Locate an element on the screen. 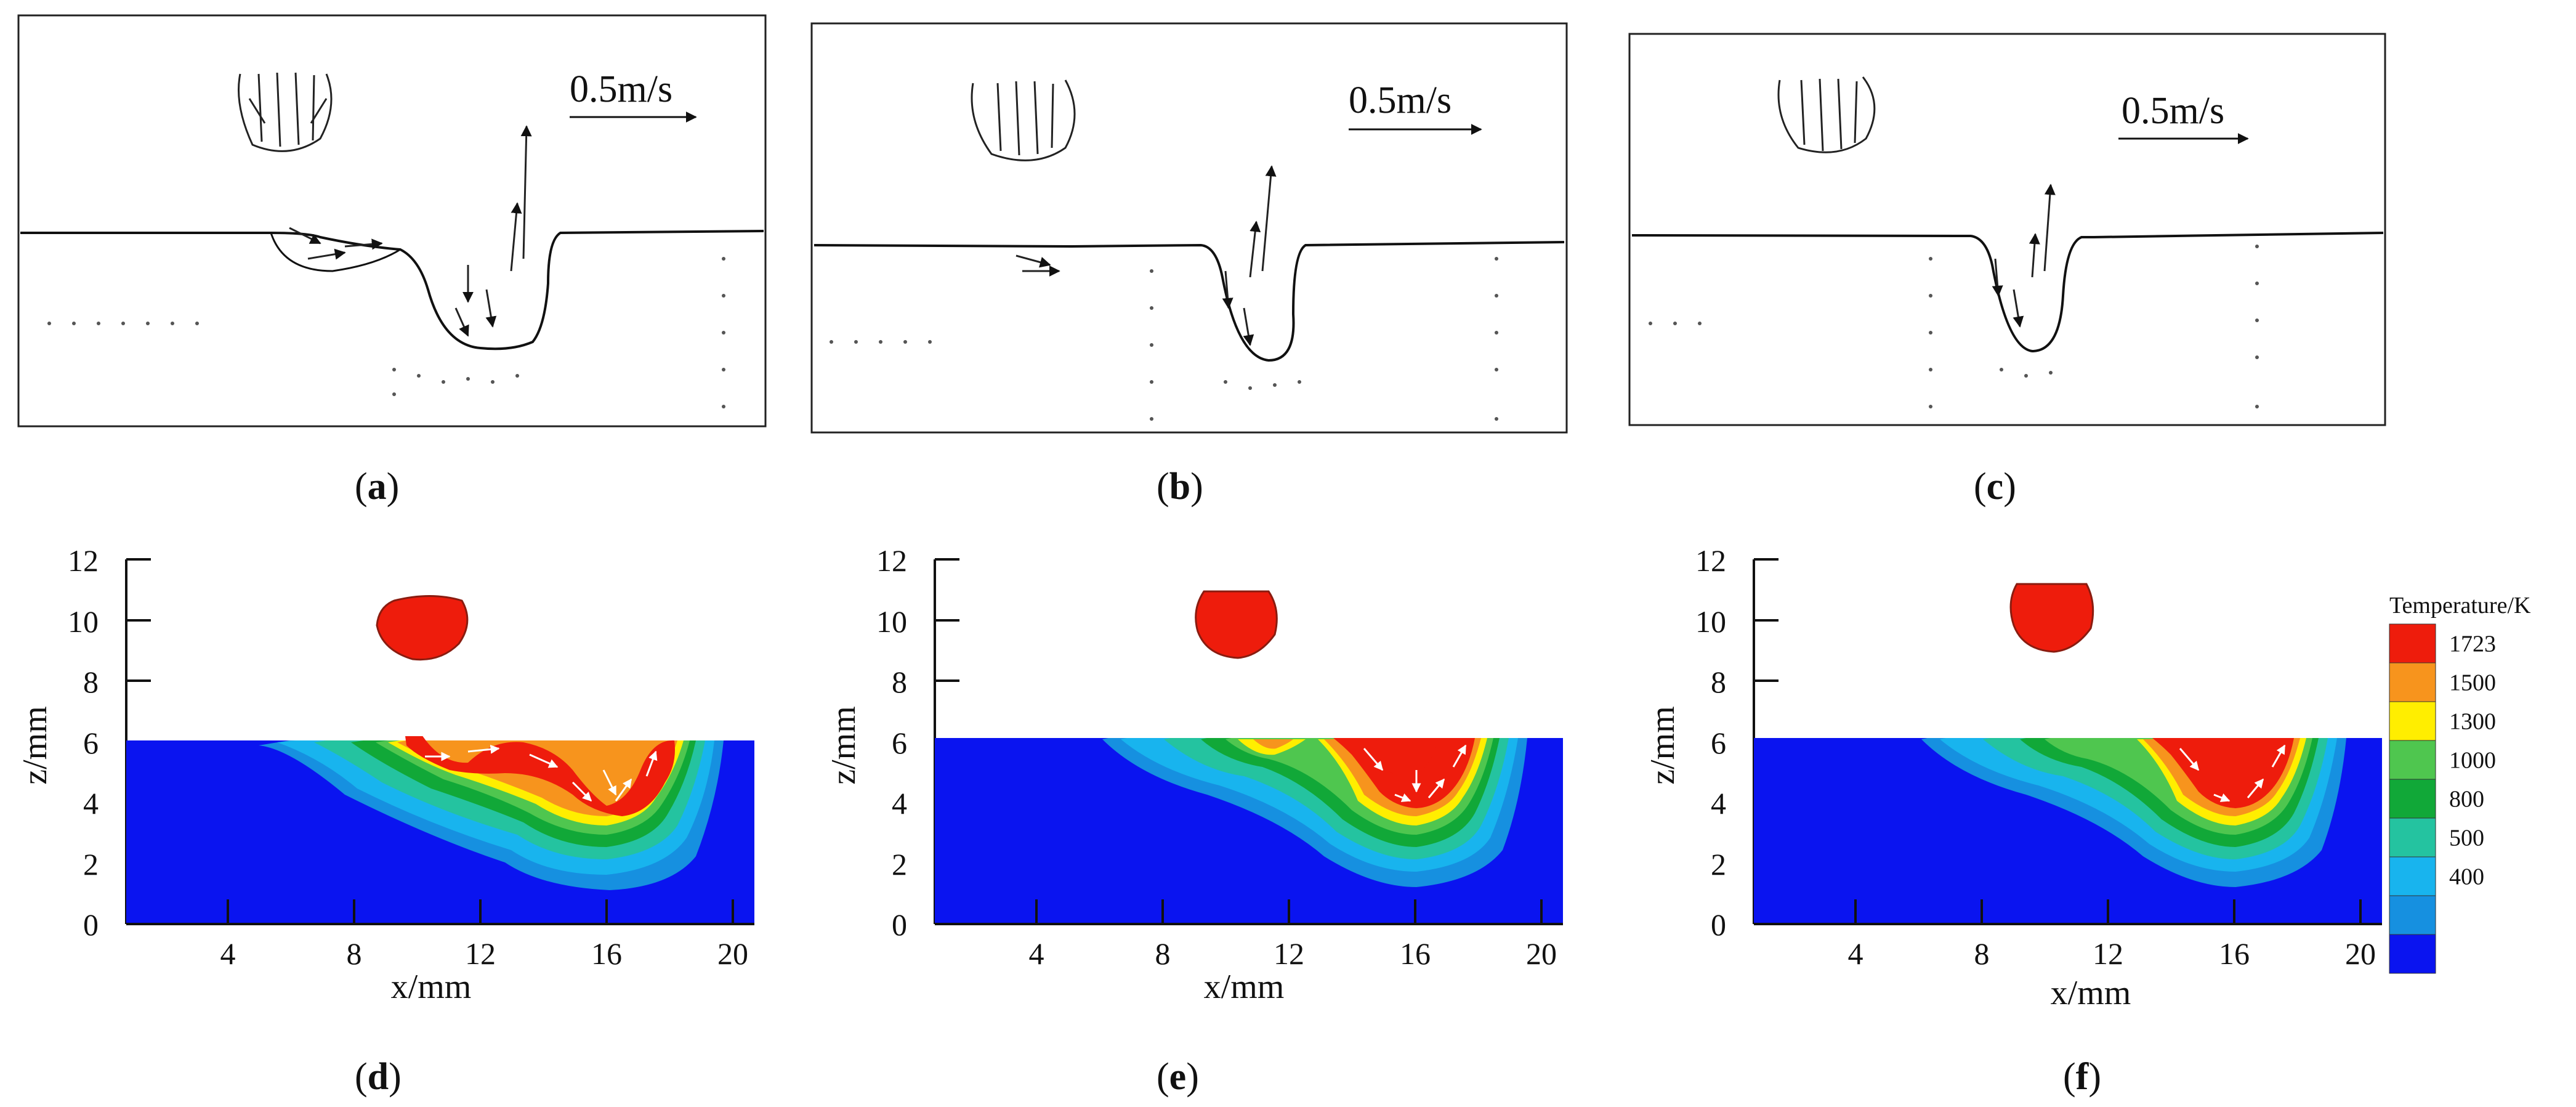 The width and height of the screenshot is (2576, 1107). legend-label: 1000 is located at coordinates (2472, 761).